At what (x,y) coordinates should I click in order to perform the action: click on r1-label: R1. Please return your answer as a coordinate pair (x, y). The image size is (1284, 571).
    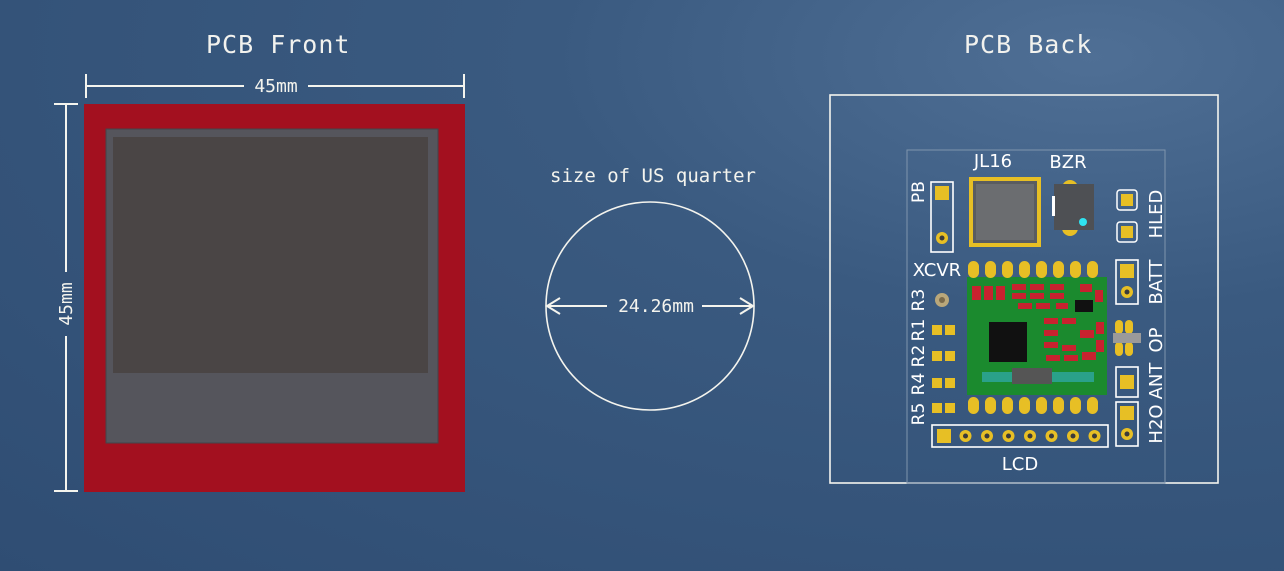
    Looking at the image, I should click on (919, 330).